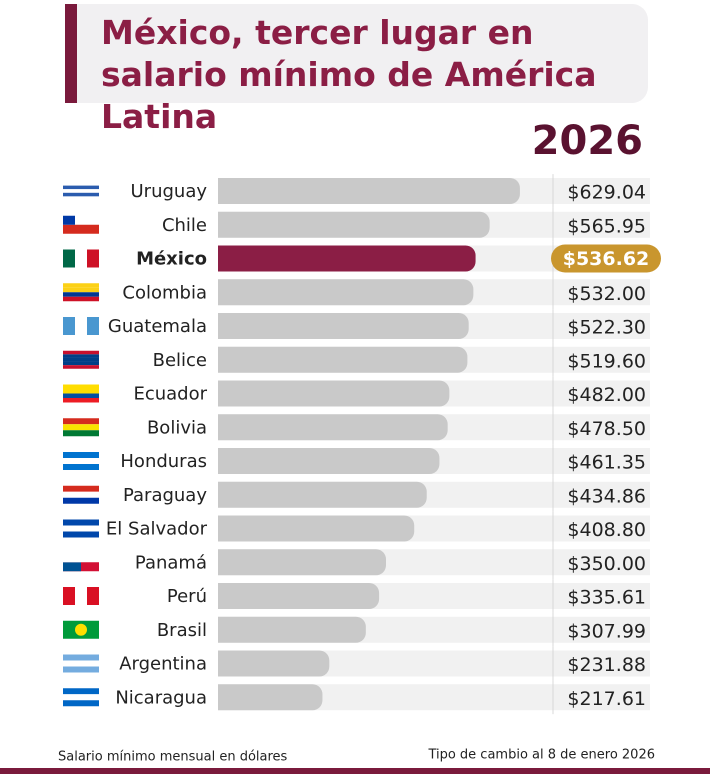 This screenshot has width=710, height=774. I want to click on value-label: $461.35, so click(606, 463).